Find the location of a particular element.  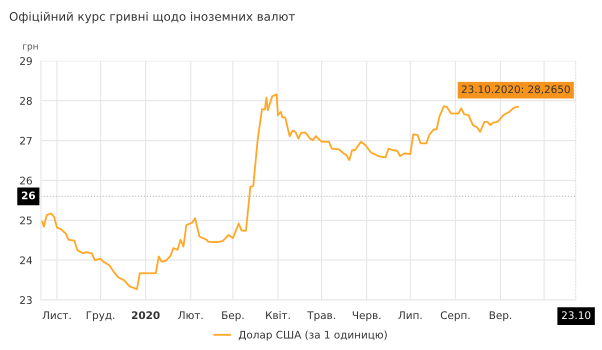

x-tick-label: Лист. is located at coordinates (56, 315).